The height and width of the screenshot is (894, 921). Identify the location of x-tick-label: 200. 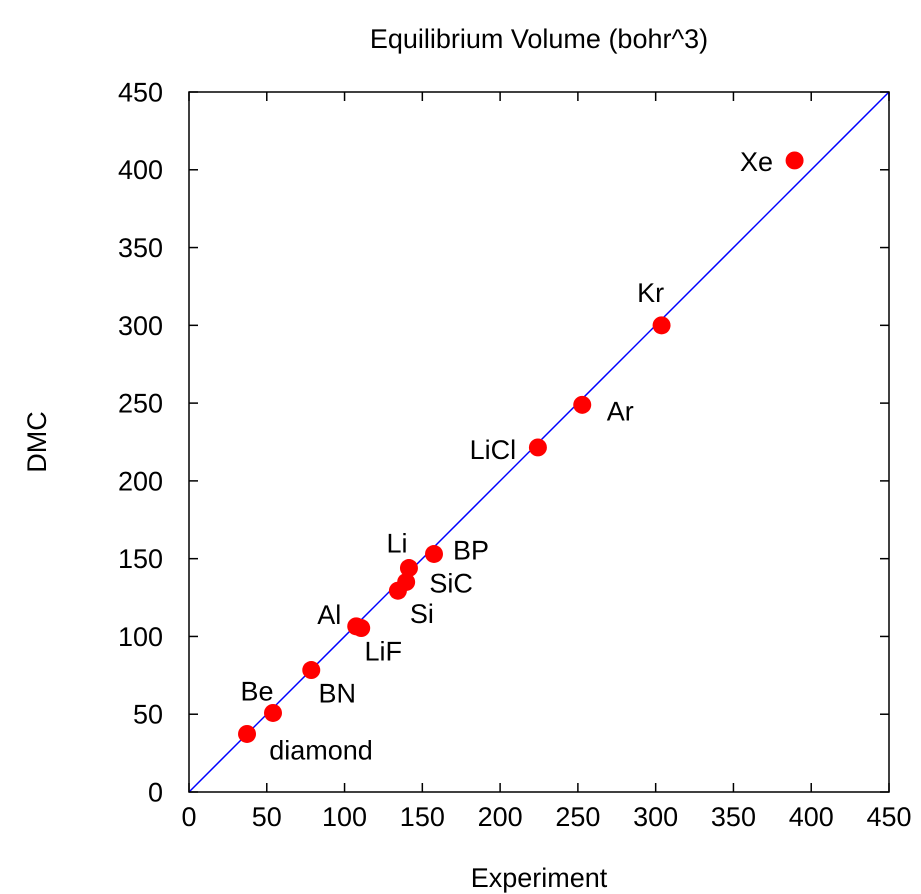
(500, 817).